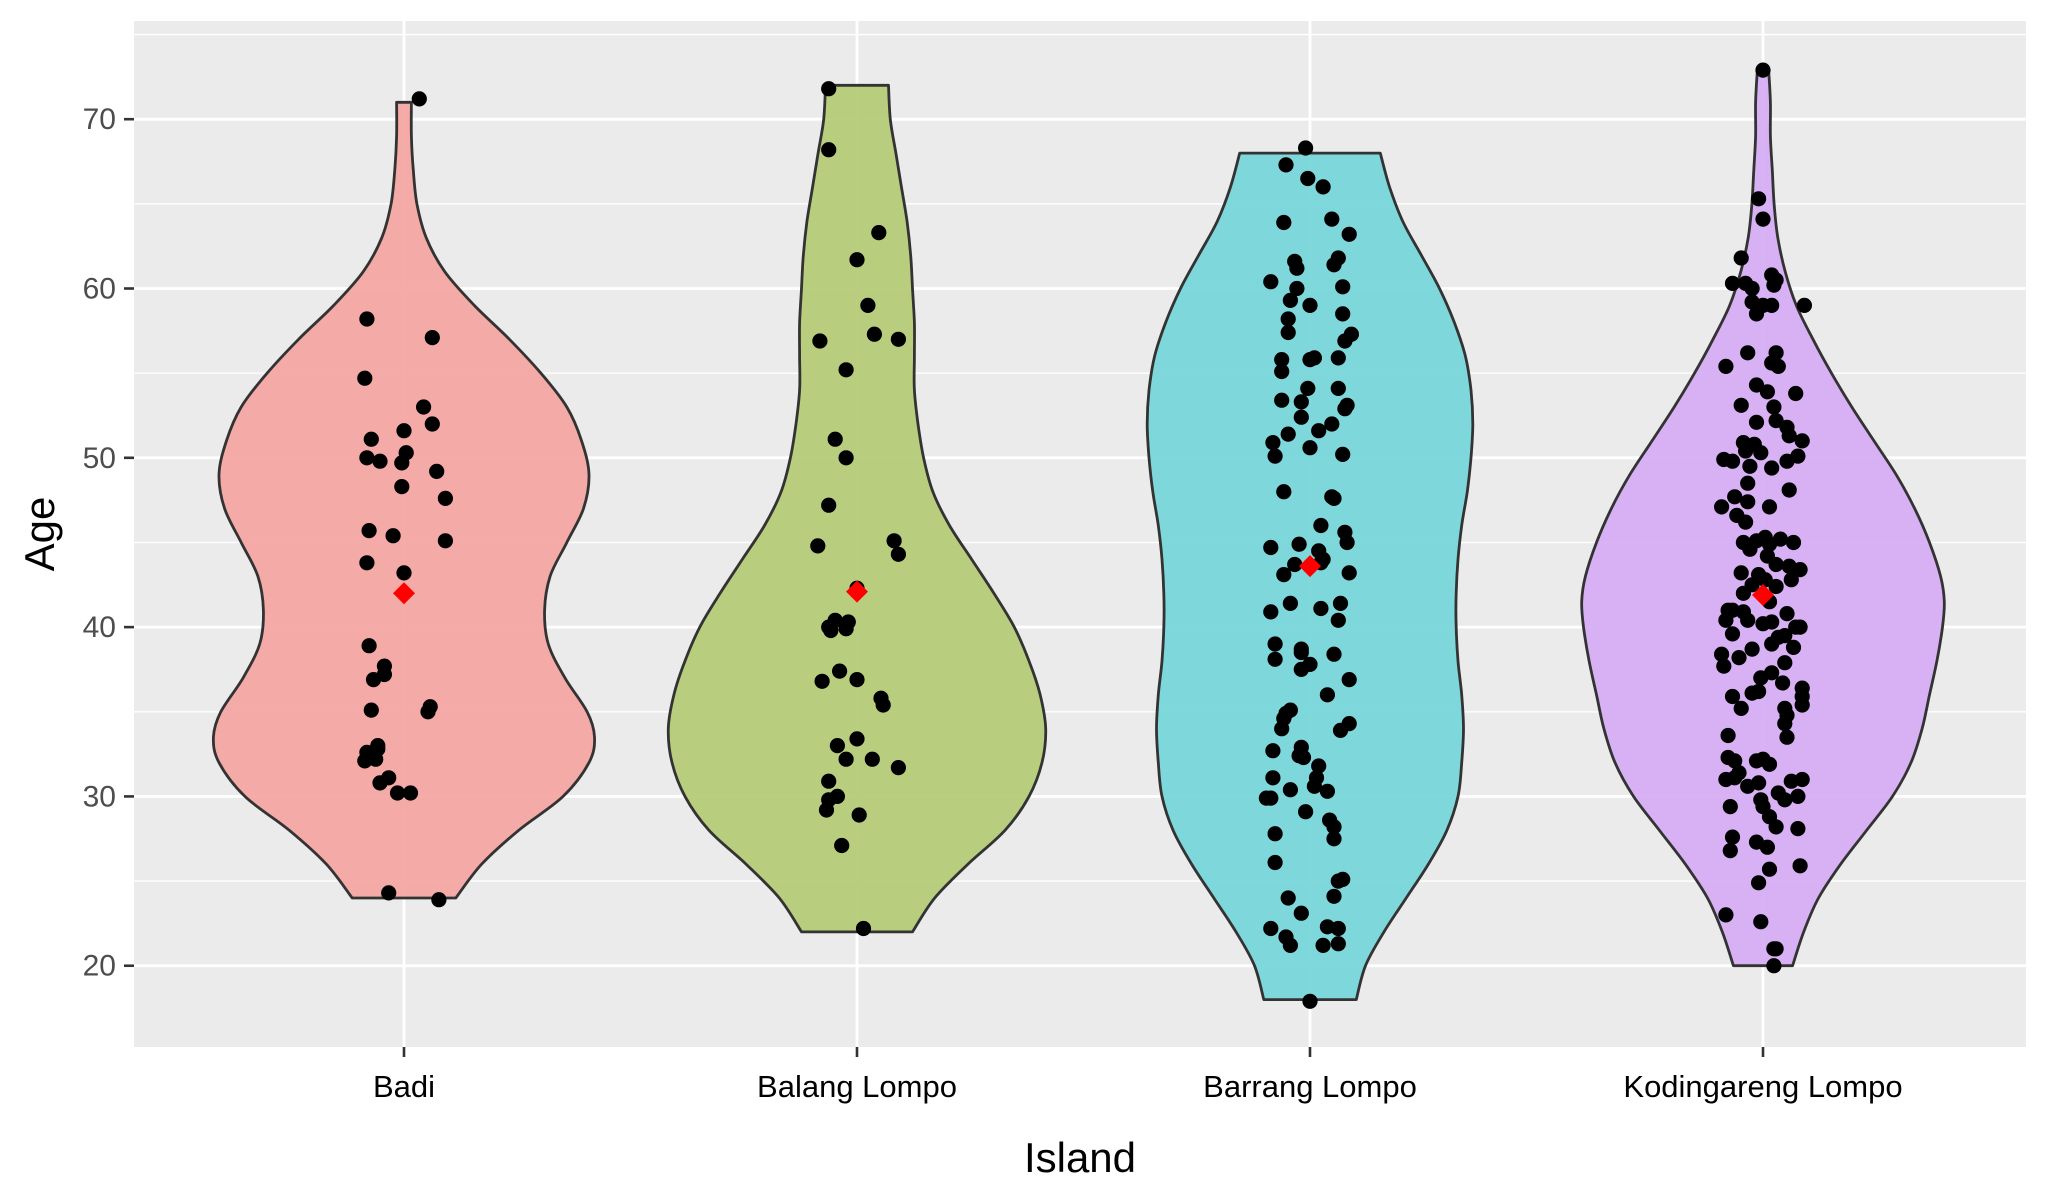  Describe the element at coordinates (99, 966) in the screenshot. I see `y-tick-label: 20` at that location.